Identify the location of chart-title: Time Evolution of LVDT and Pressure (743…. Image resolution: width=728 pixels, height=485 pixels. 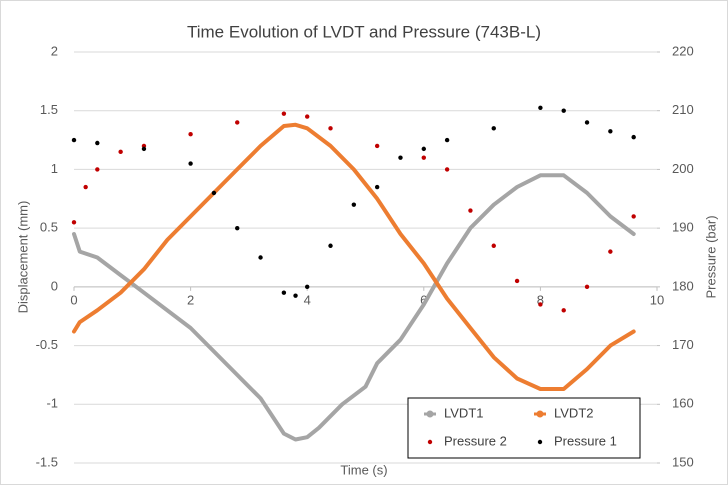
(364, 31).